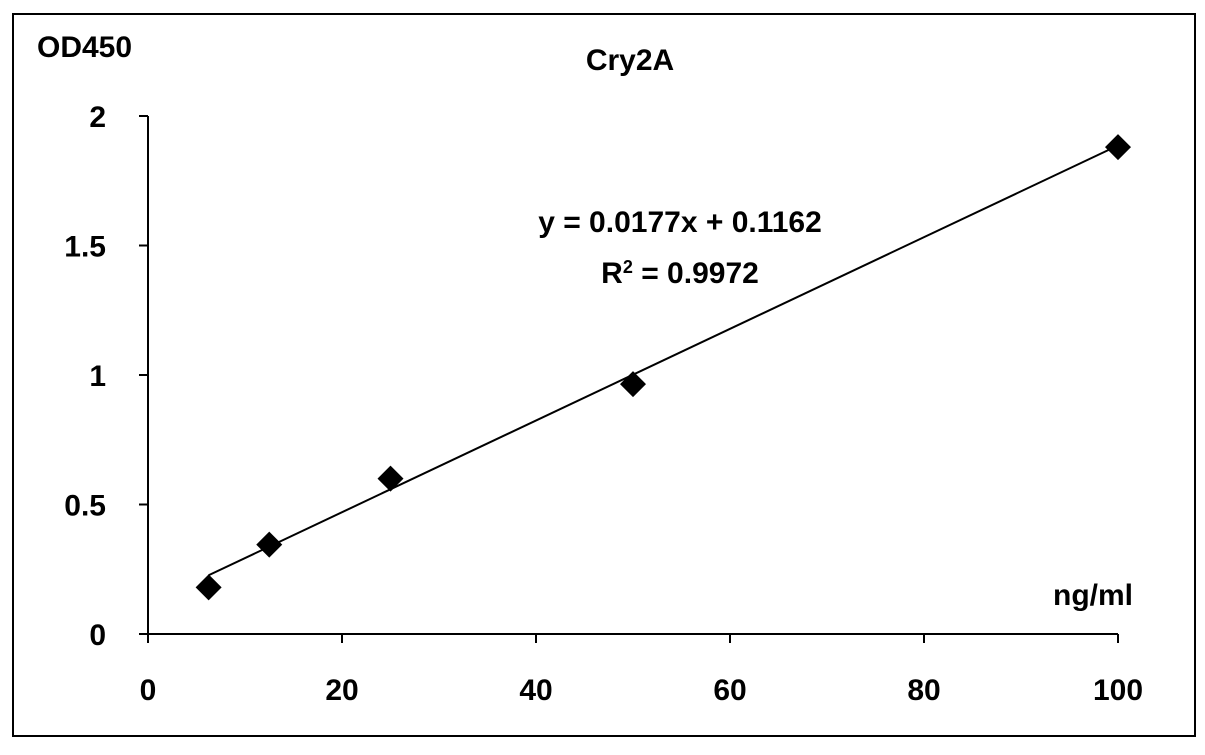  What do you see at coordinates (680, 222) in the screenshot?
I see `trendline-equation: y = 0.0177x + 0.1162` at bounding box center [680, 222].